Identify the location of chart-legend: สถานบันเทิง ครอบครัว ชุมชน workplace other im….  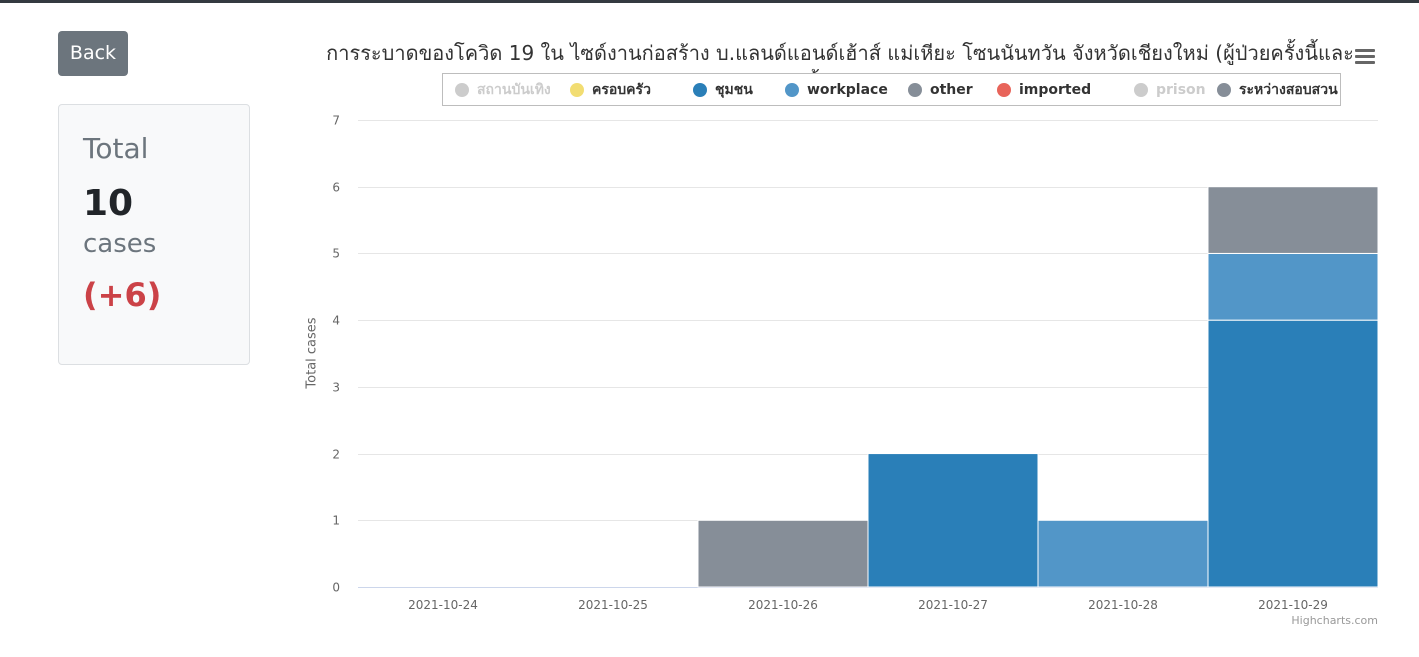
(891, 89).